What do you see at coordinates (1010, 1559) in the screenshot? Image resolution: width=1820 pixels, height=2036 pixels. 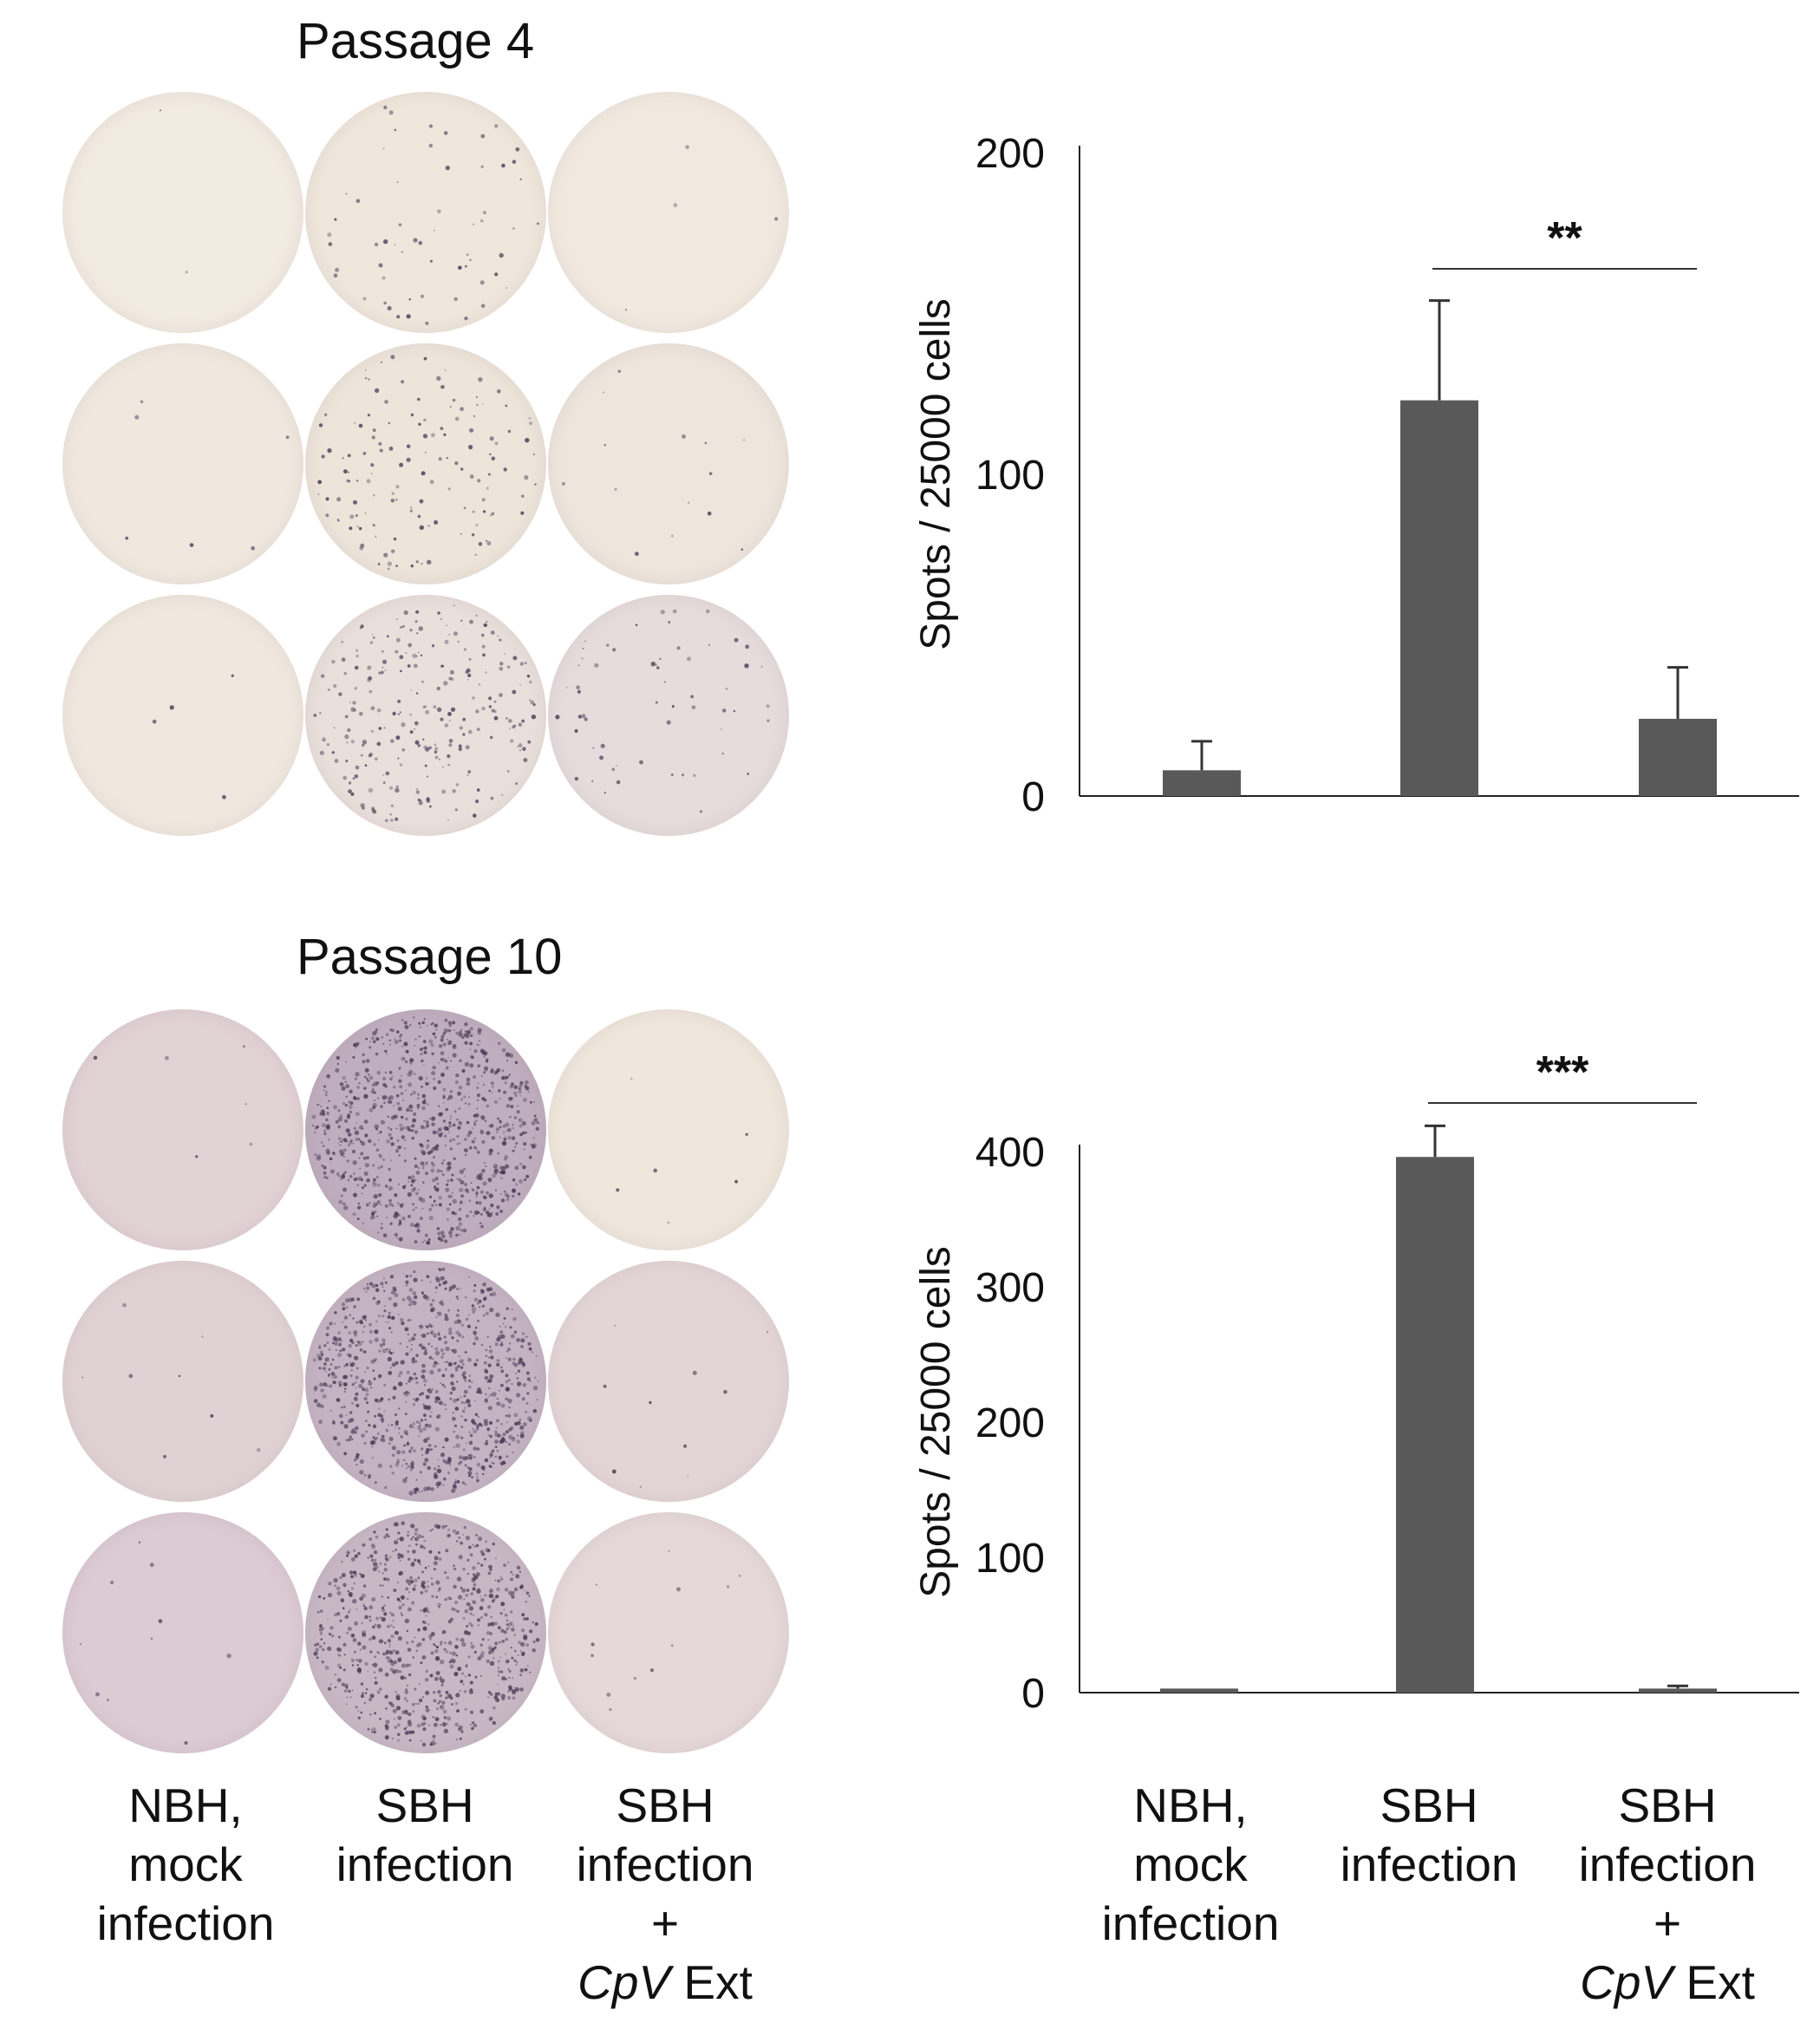 I see `y-tick-label: 100` at bounding box center [1010, 1559].